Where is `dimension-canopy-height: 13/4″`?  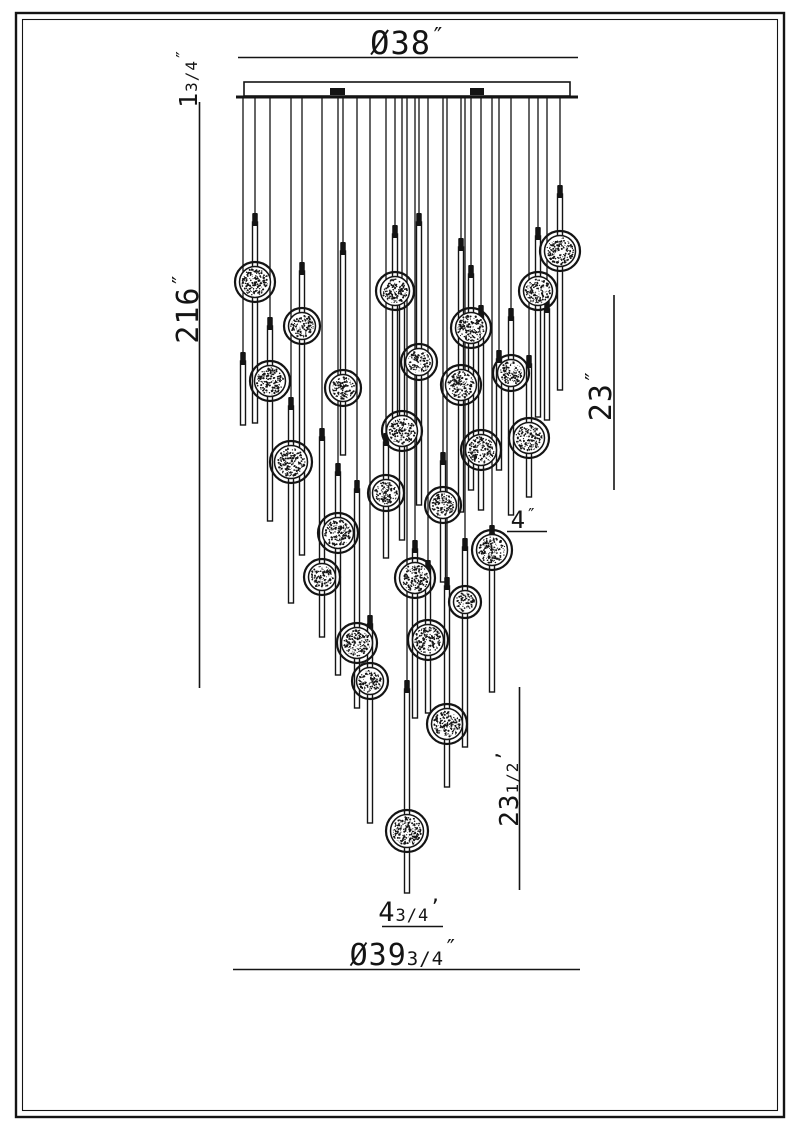
dimension-canopy-height: 13/4″ is located at coordinates (188, 78).